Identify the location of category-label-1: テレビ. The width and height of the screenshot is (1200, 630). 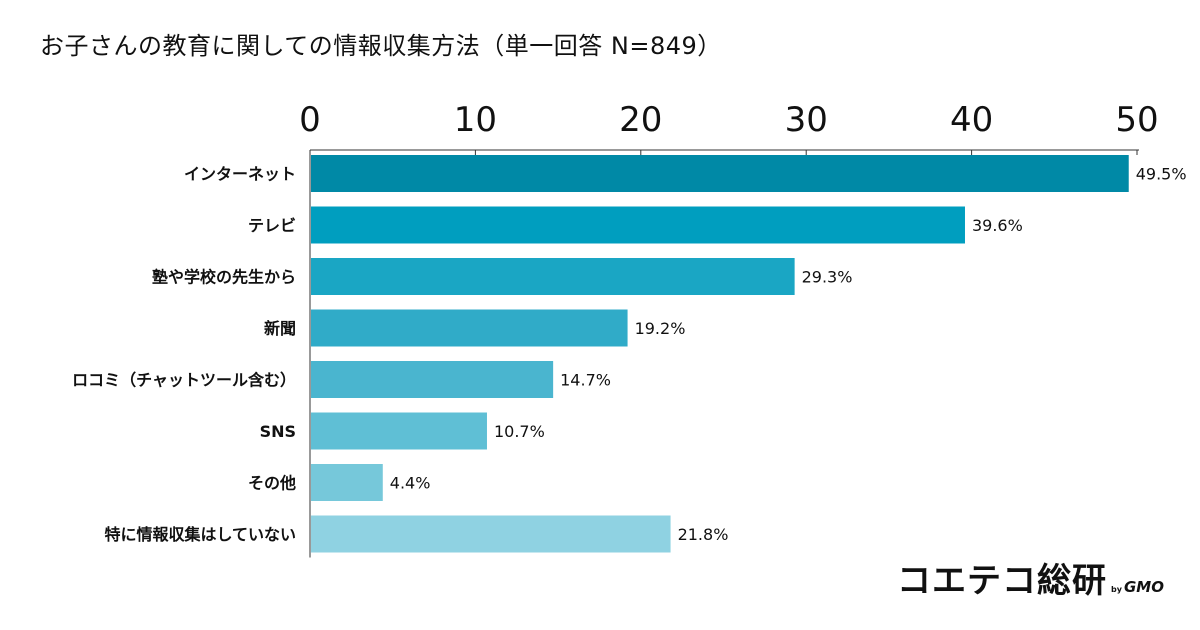
(272, 225).